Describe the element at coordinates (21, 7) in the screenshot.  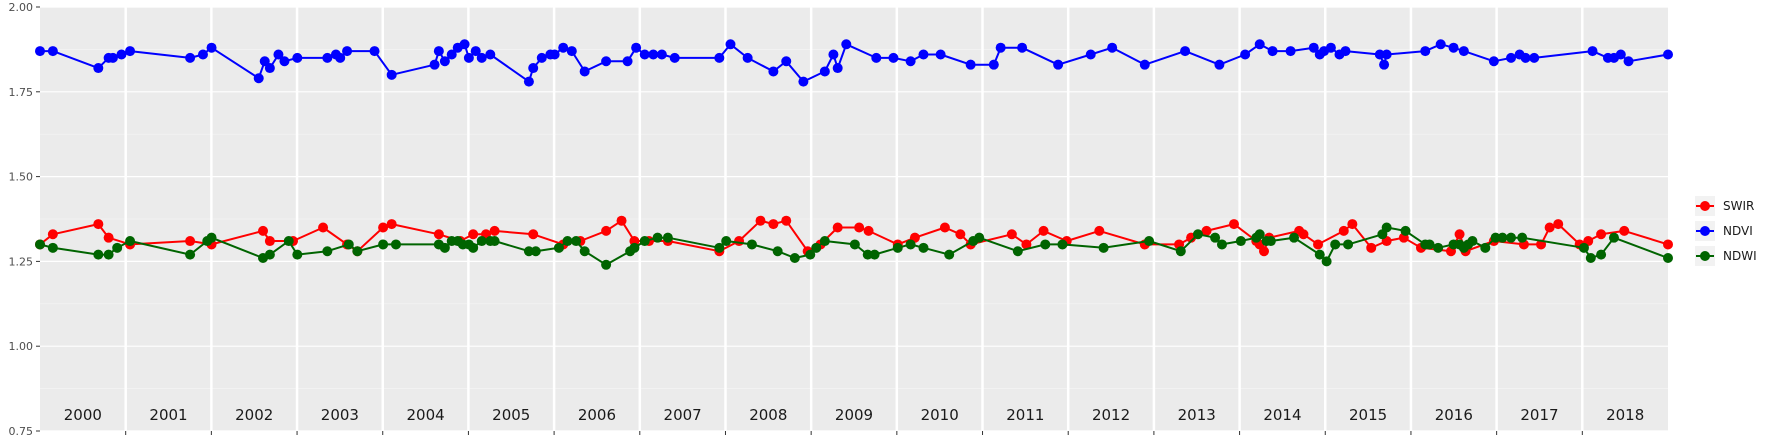
I see `y-tick-label: 2.00` at that location.